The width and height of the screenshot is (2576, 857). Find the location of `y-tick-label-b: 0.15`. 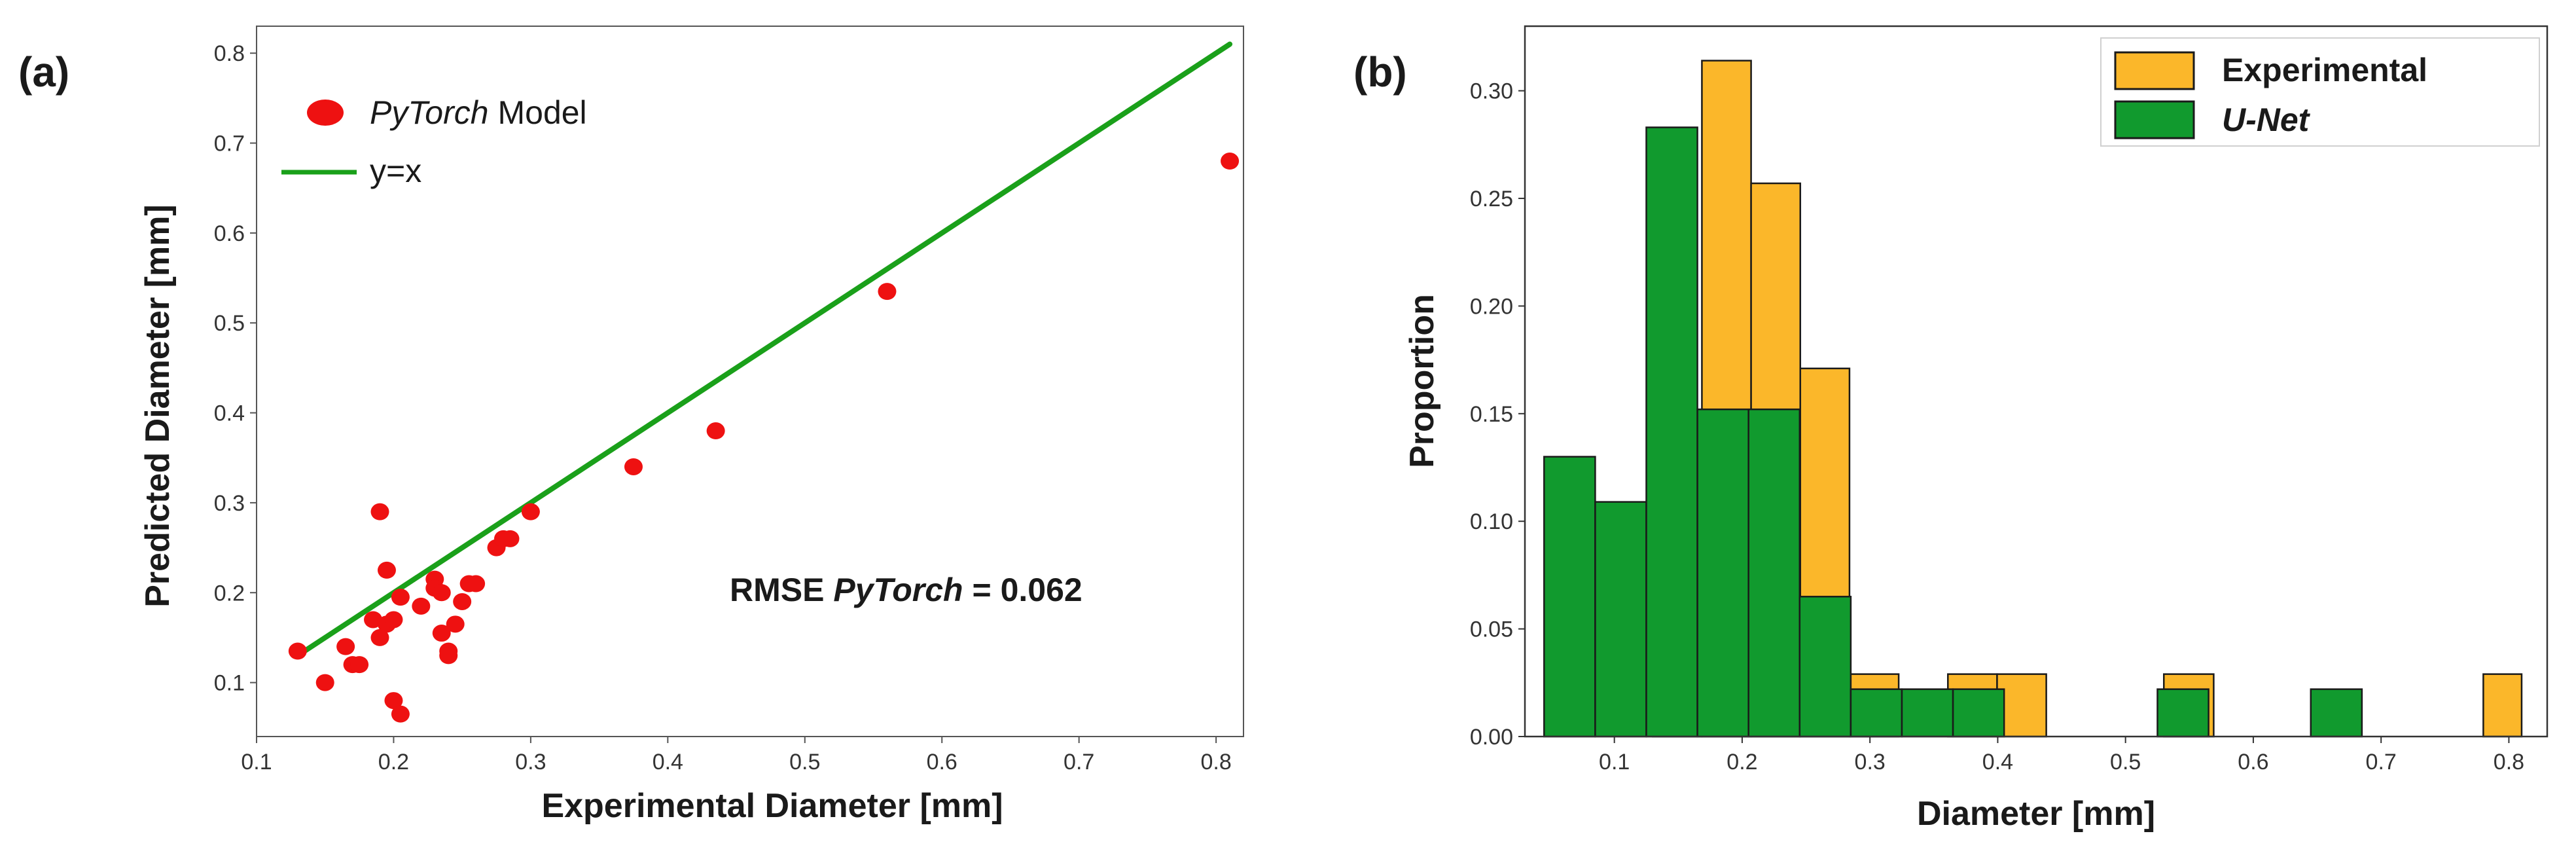

y-tick-label-b: 0.15 is located at coordinates (1491, 415).